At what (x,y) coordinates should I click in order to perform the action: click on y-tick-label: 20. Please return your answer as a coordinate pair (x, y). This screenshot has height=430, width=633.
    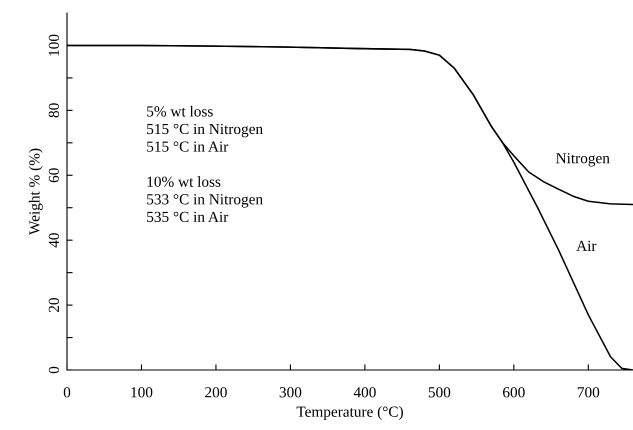
    Looking at the image, I should click on (54, 305).